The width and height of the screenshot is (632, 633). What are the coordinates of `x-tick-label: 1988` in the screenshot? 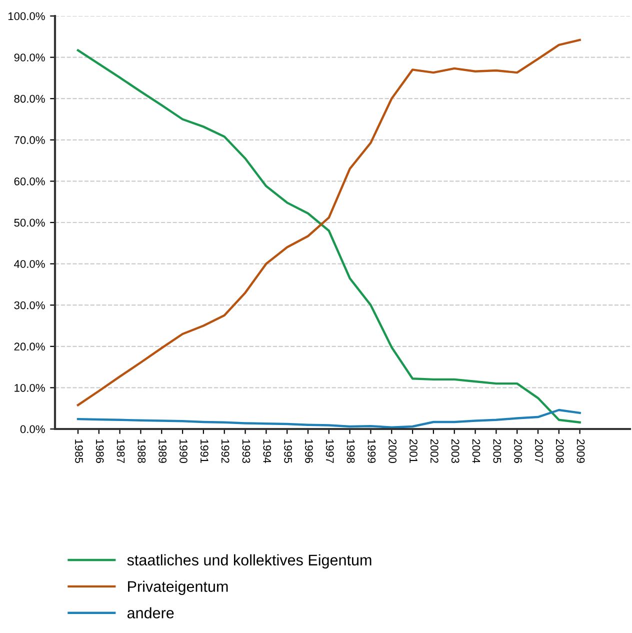 It's located at (142, 451).